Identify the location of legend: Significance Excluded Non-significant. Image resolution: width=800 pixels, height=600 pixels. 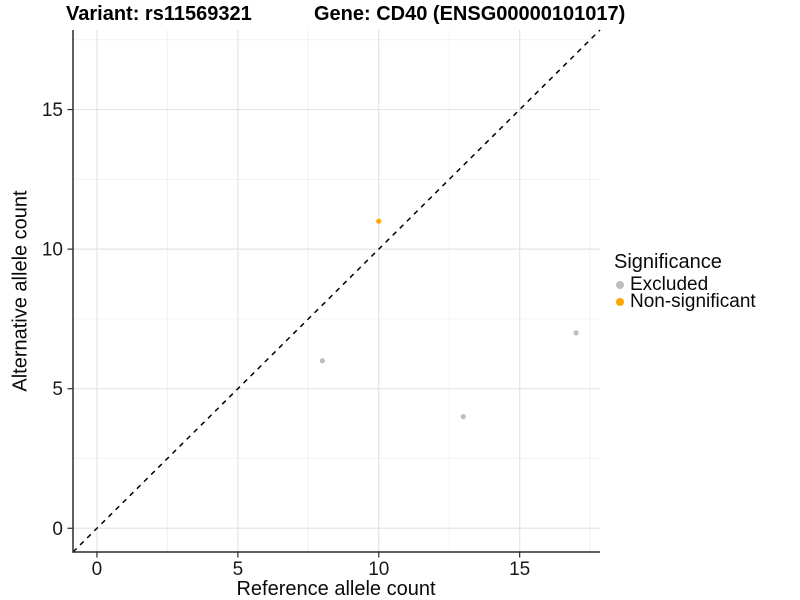
(703, 281).